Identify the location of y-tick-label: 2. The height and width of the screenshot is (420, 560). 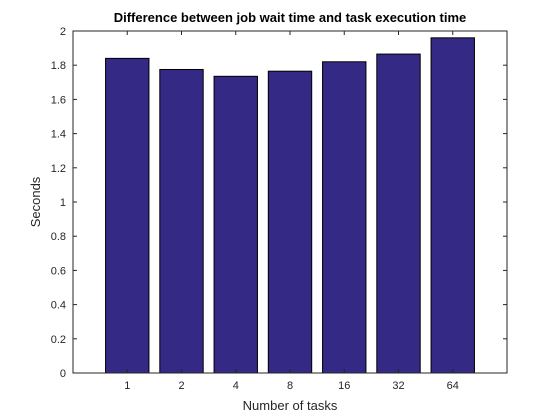
(63, 32).